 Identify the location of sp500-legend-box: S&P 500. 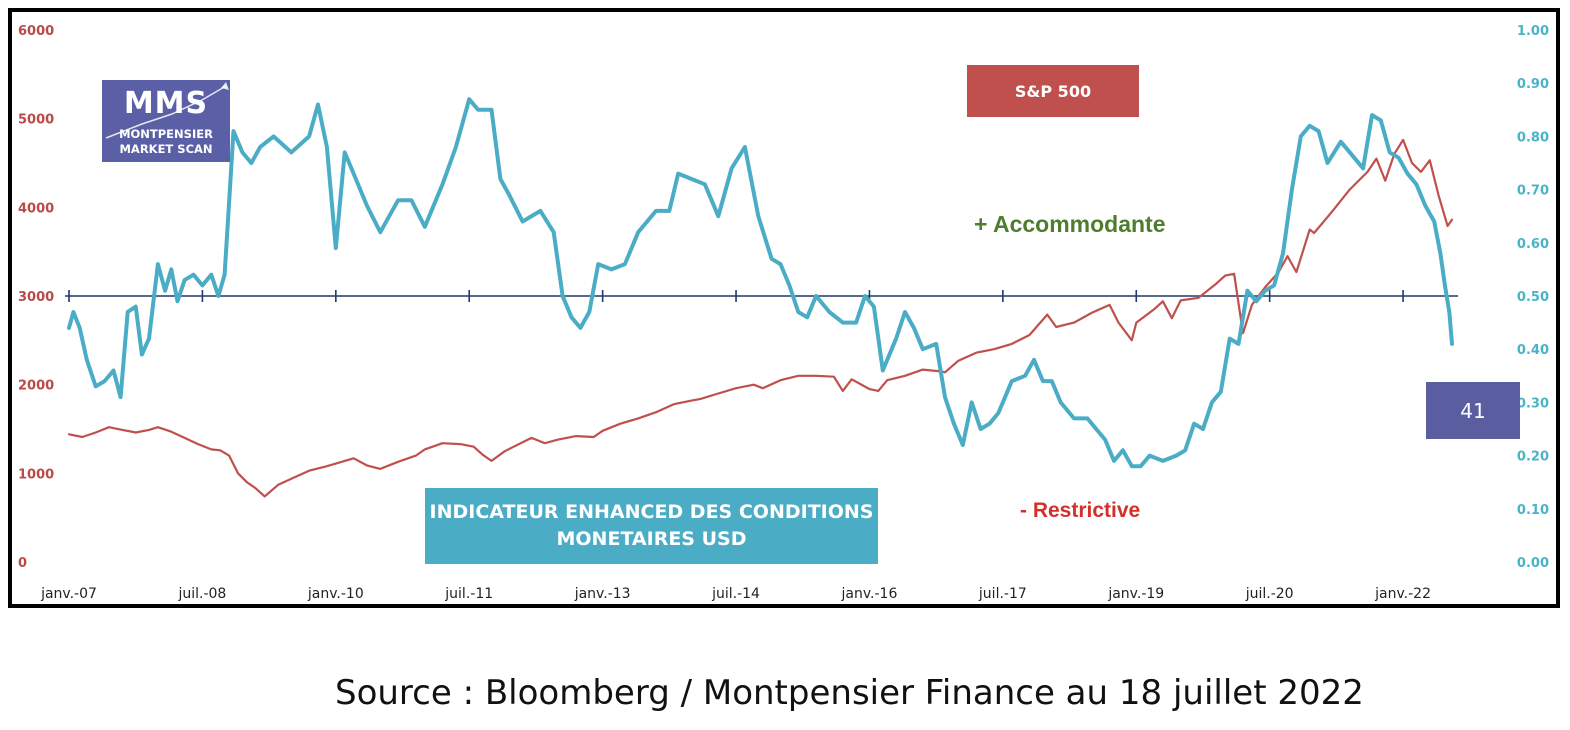
(1053, 91).